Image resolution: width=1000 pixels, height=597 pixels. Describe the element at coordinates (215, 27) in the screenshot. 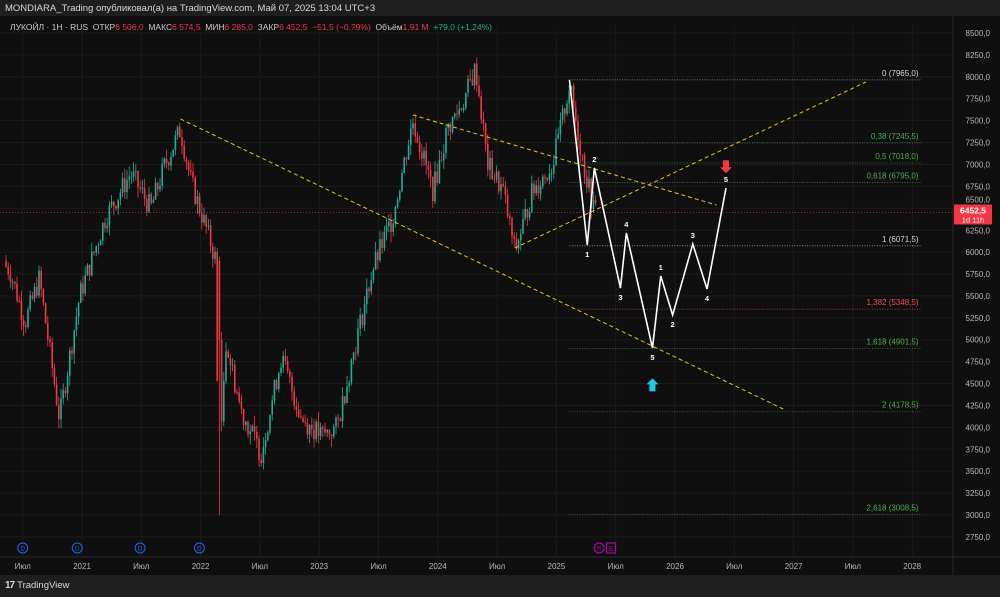

I see `low-label: МИН` at that location.